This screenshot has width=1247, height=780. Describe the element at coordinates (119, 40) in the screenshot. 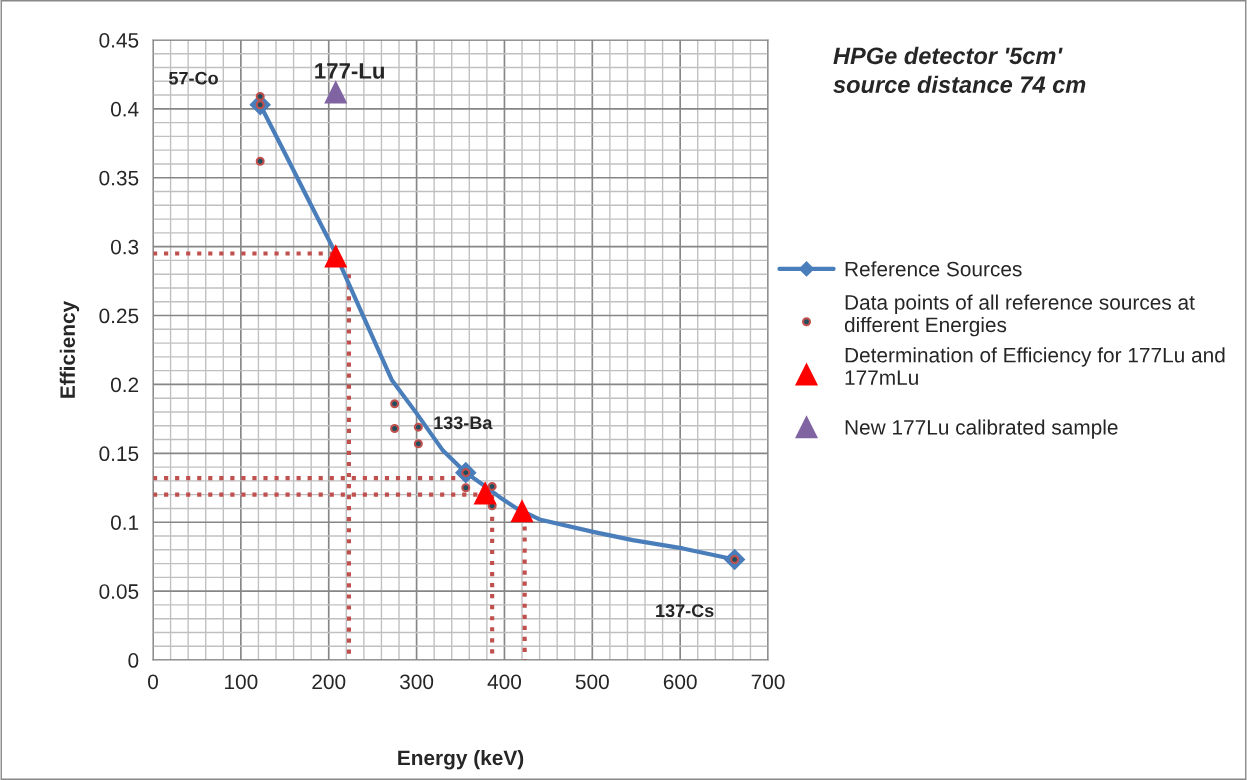

I see `y-tick-label: 0.45` at that location.